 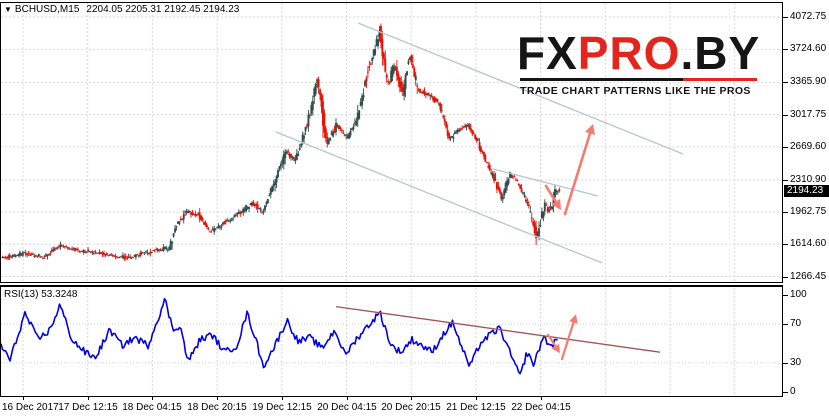 I want to click on symbol-timeframe-label: BCHUSD,M15, so click(x=47, y=9).